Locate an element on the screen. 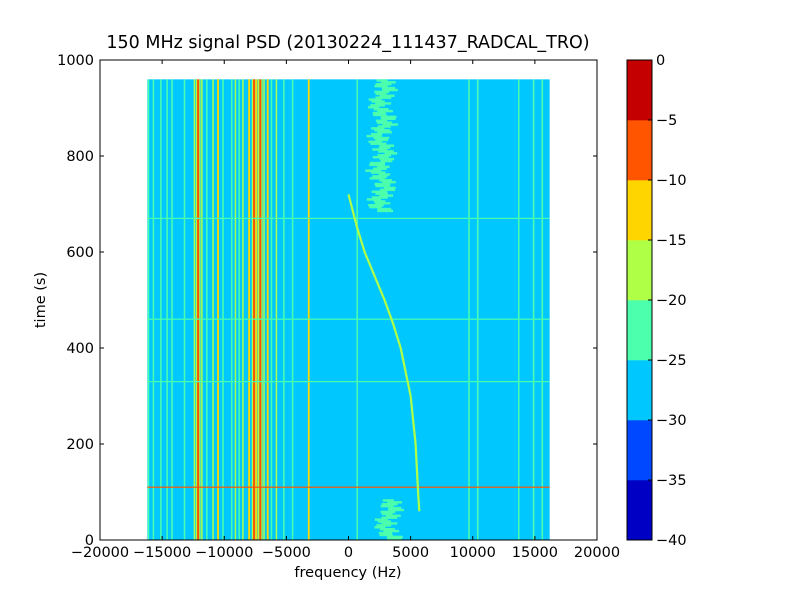 This screenshot has height=600, width=800. x-tick-label: 20000 is located at coordinates (597, 553).